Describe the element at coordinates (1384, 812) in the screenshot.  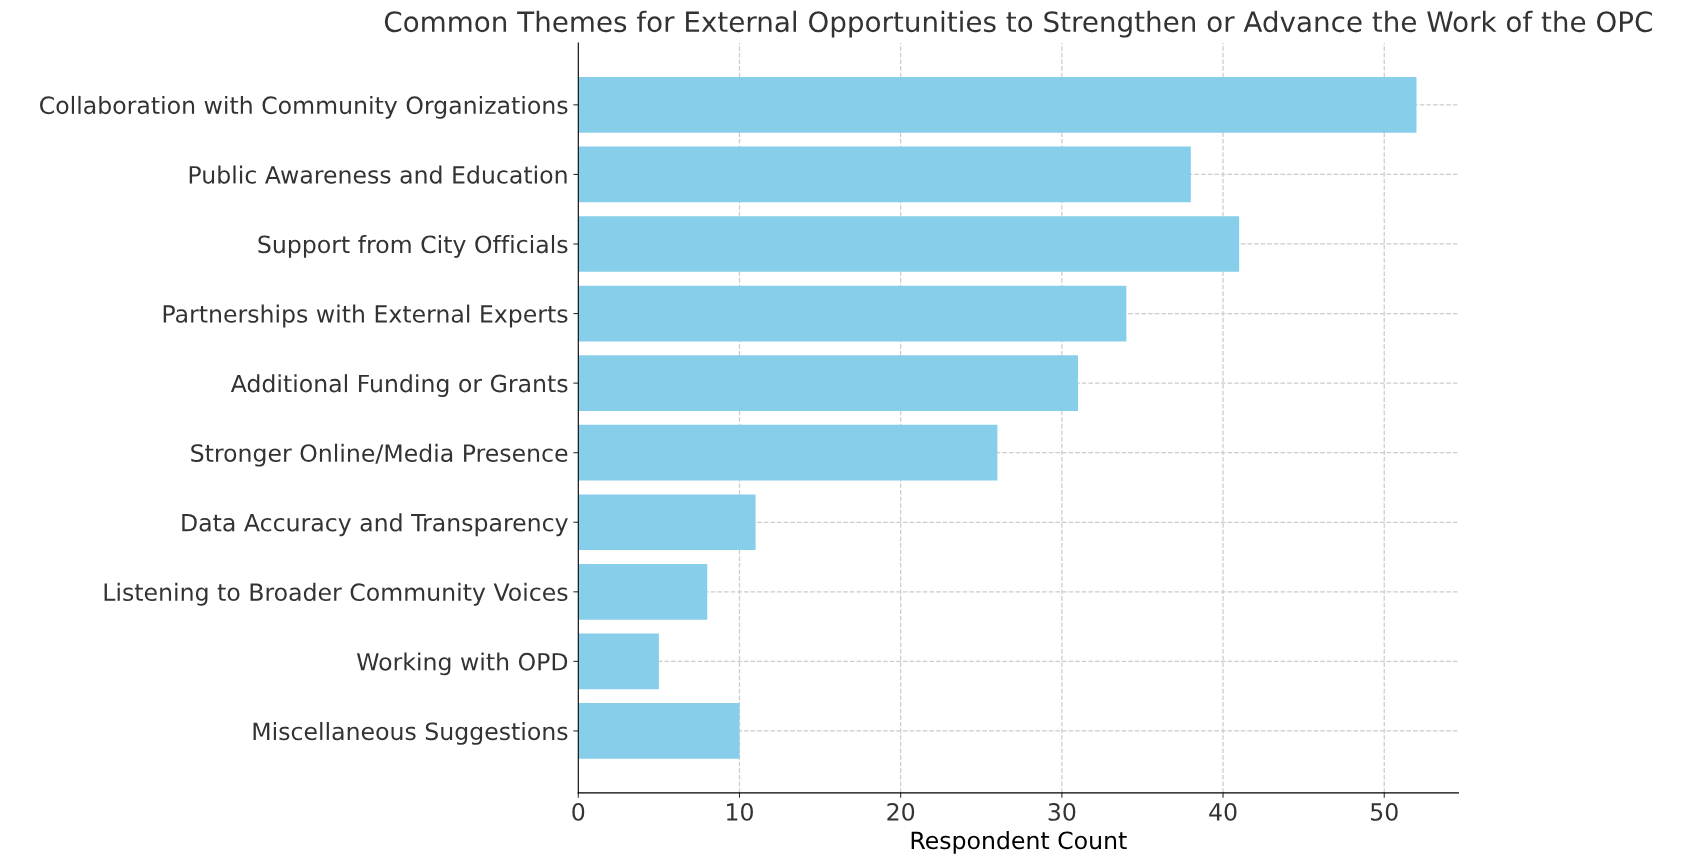
I see `x-tick-label: 50` at that location.